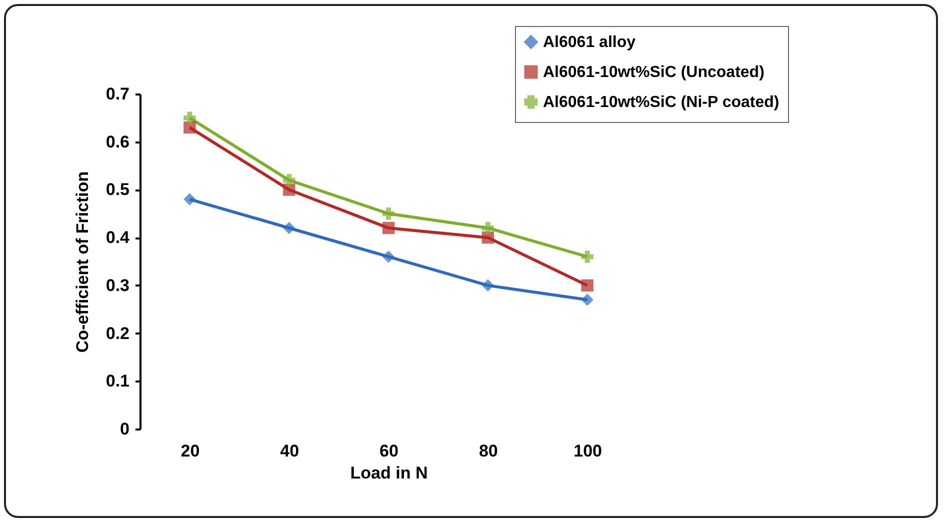  I want to click on x-tick-label: 60, so click(389, 451).